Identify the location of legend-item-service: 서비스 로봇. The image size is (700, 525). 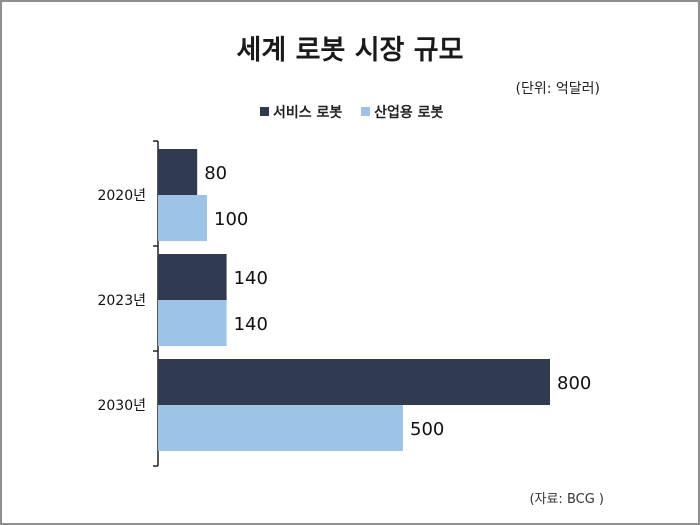
(301, 112).